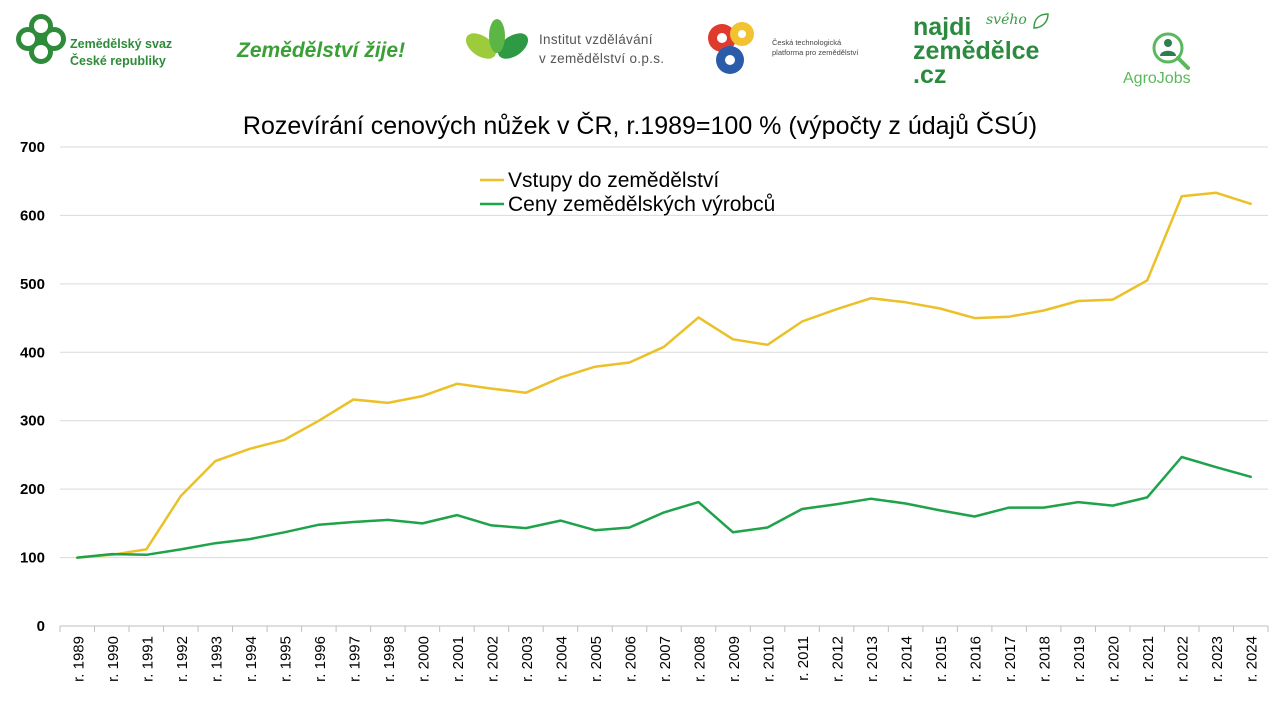 The width and height of the screenshot is (1280, 720). Describe the element at coordinates (1183, 659) in the screenshot. I see `x-tick-label: r. 2022` at that location.